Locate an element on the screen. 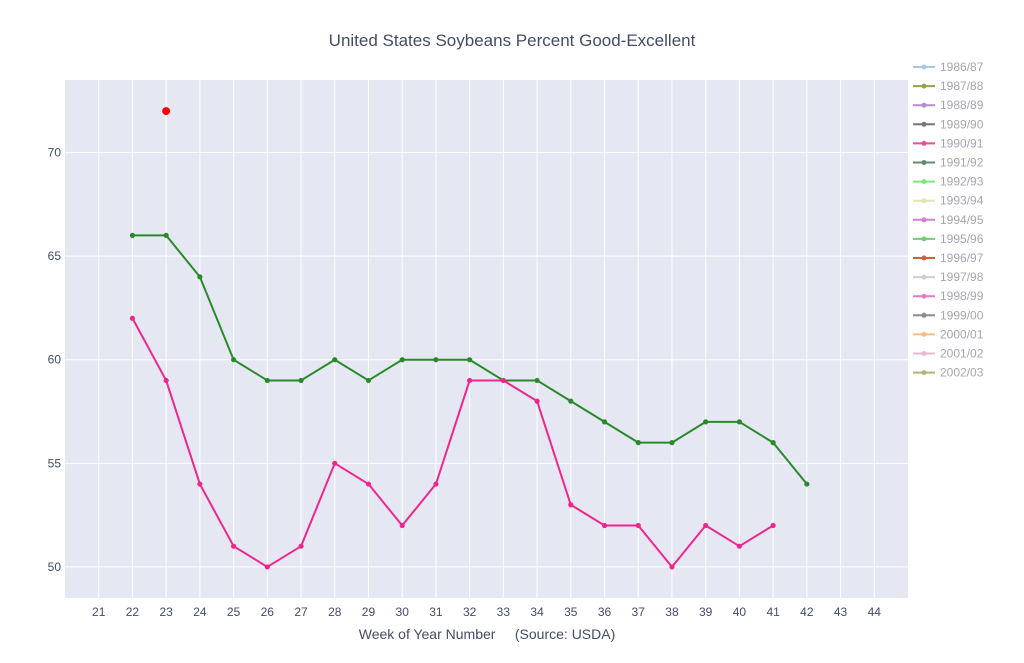  y-tick-label: 50 is located at coordinates (55, 567).